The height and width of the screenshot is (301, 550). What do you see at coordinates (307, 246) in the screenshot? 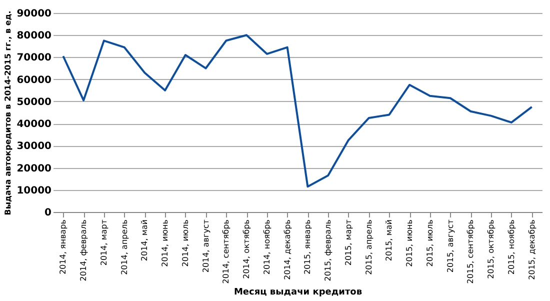
I see `x-tick-label: 2015, январь` at bounding box center [307, 246].